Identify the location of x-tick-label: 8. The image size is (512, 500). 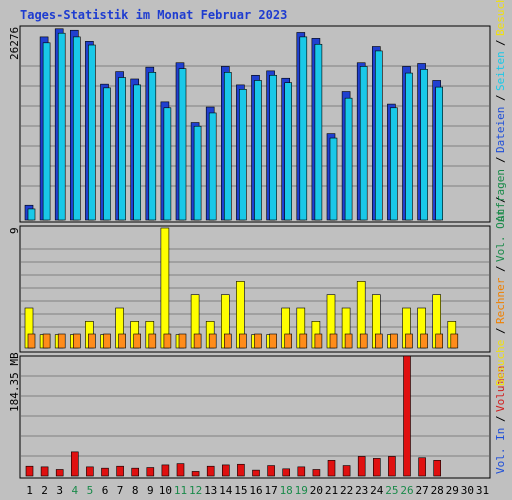
(135, 490).